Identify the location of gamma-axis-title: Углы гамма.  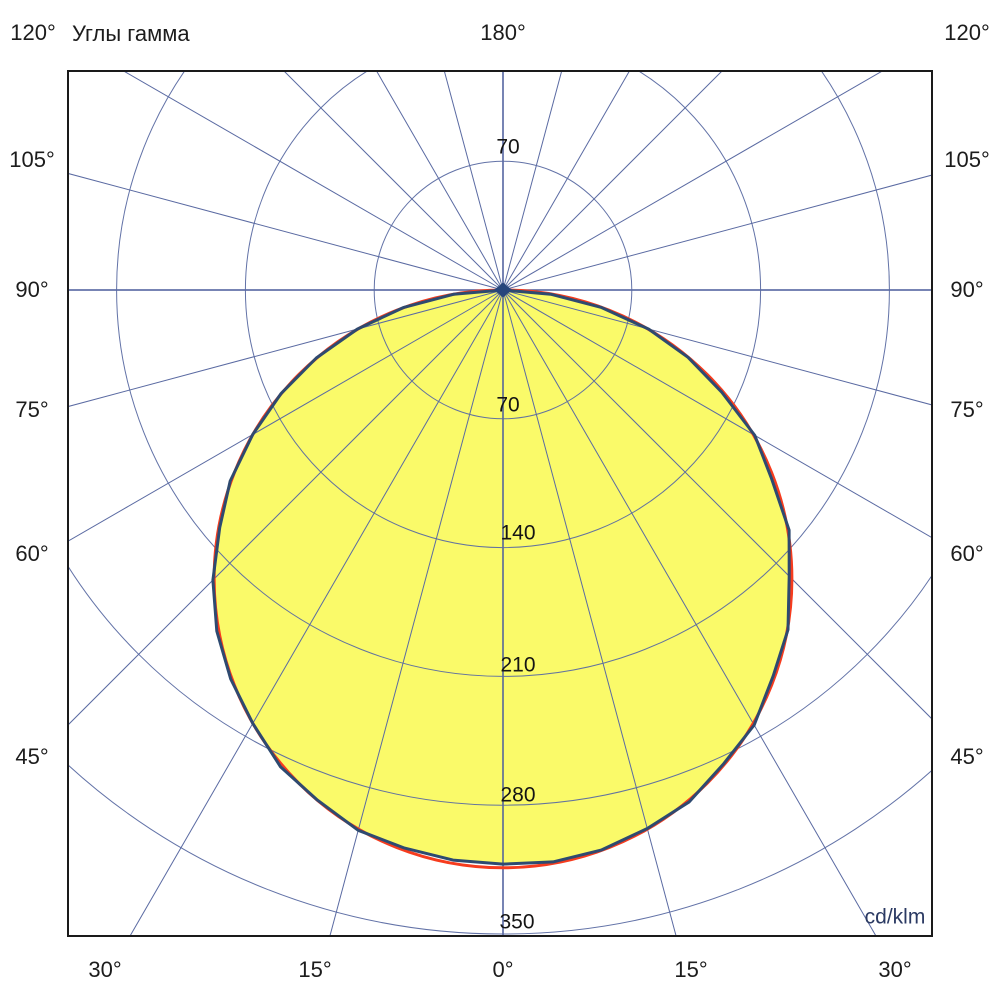
(131, 33).